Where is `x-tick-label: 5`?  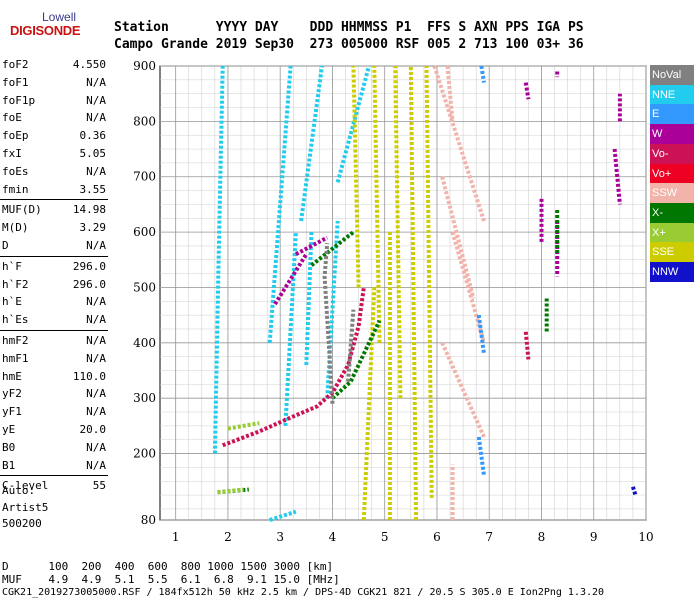
x-tick-label: 5 is located at coordinates (385, 537).